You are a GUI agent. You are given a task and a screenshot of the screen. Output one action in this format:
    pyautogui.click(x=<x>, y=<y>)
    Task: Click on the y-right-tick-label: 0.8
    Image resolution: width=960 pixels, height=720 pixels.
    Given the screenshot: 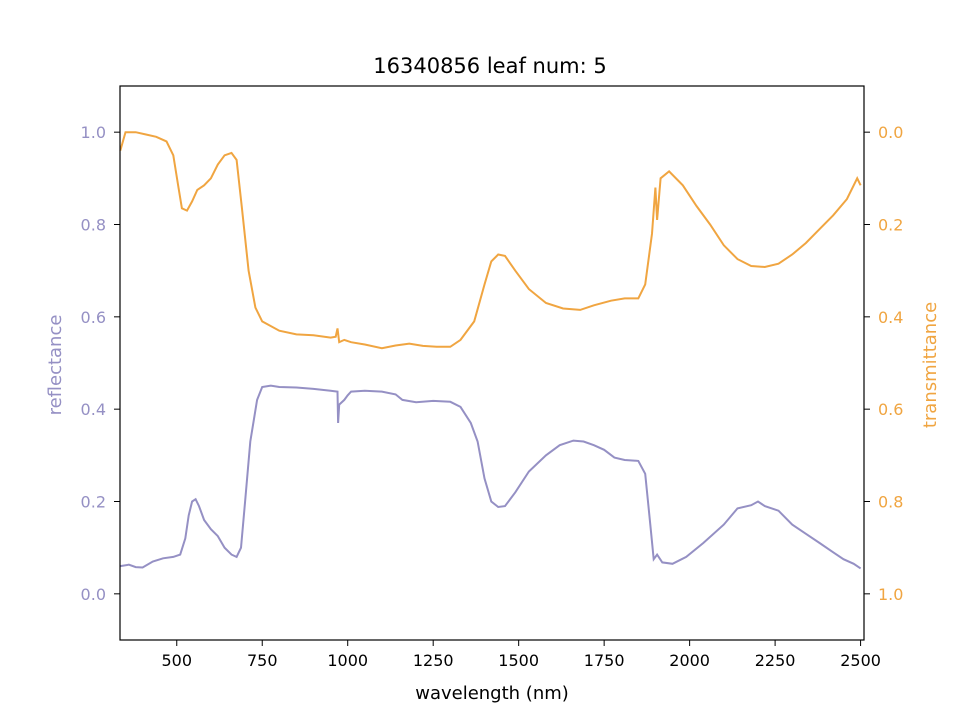 What is the action you would take?
    pyautogui.click(x=890, y=502)
    